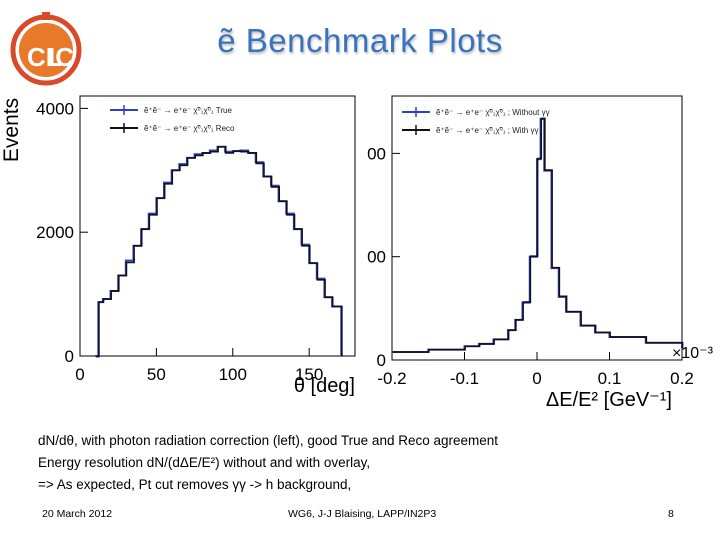 The image size is (720, 540). I want to click on y-tick-label: 2000, so click(55, 232).